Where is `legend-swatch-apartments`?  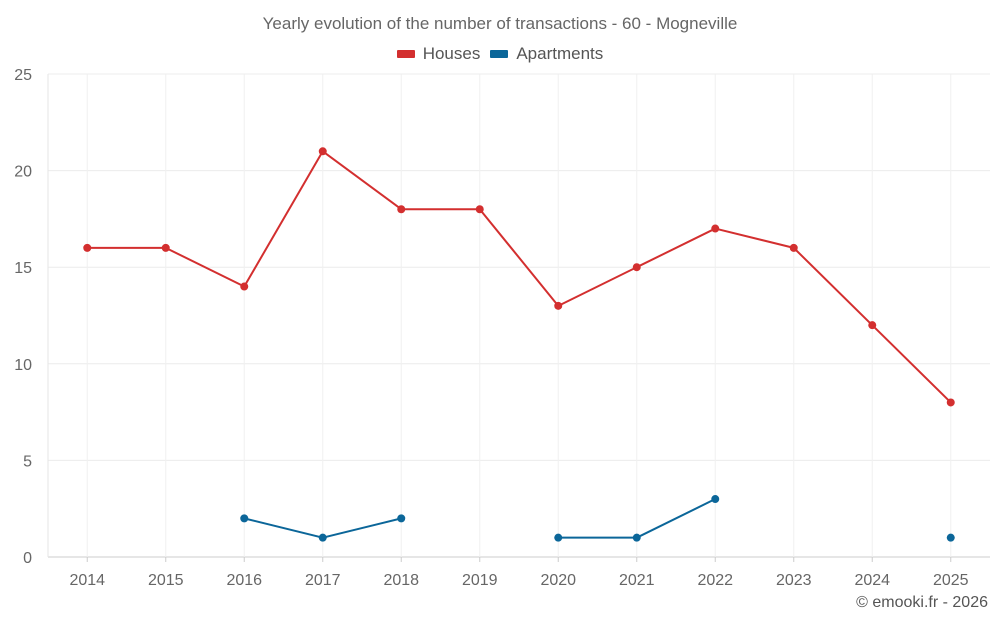 legend-swatch-apartments is located at coordinates (499, 54).